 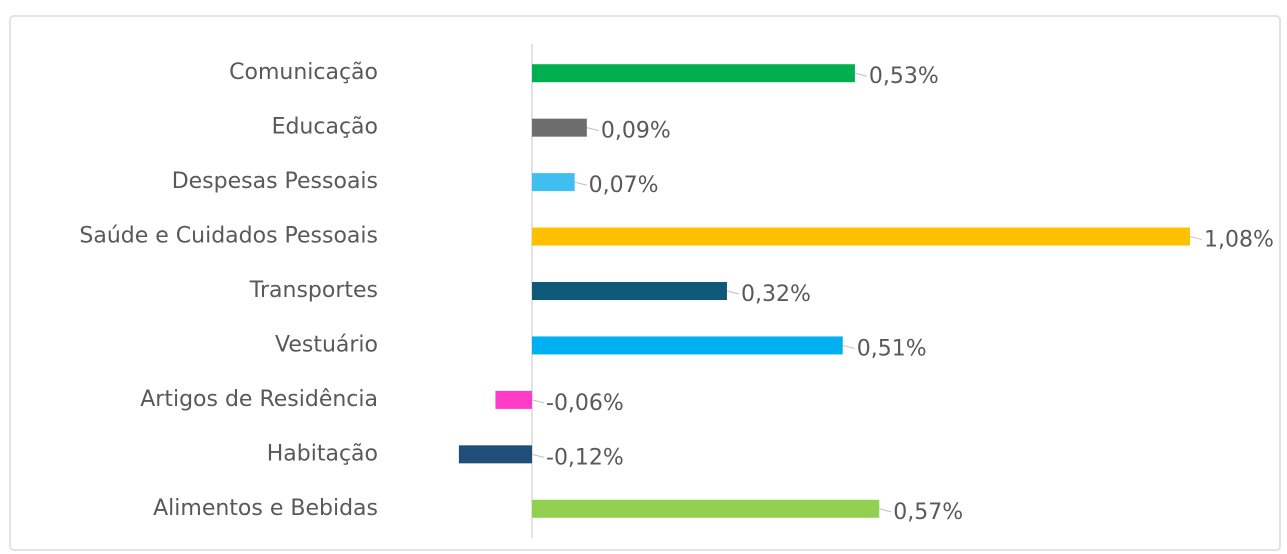 What do you see at coordinates (585, 403) in the screenshot?
I see `value-label: -0,06%` at bounding box center [585, 403].